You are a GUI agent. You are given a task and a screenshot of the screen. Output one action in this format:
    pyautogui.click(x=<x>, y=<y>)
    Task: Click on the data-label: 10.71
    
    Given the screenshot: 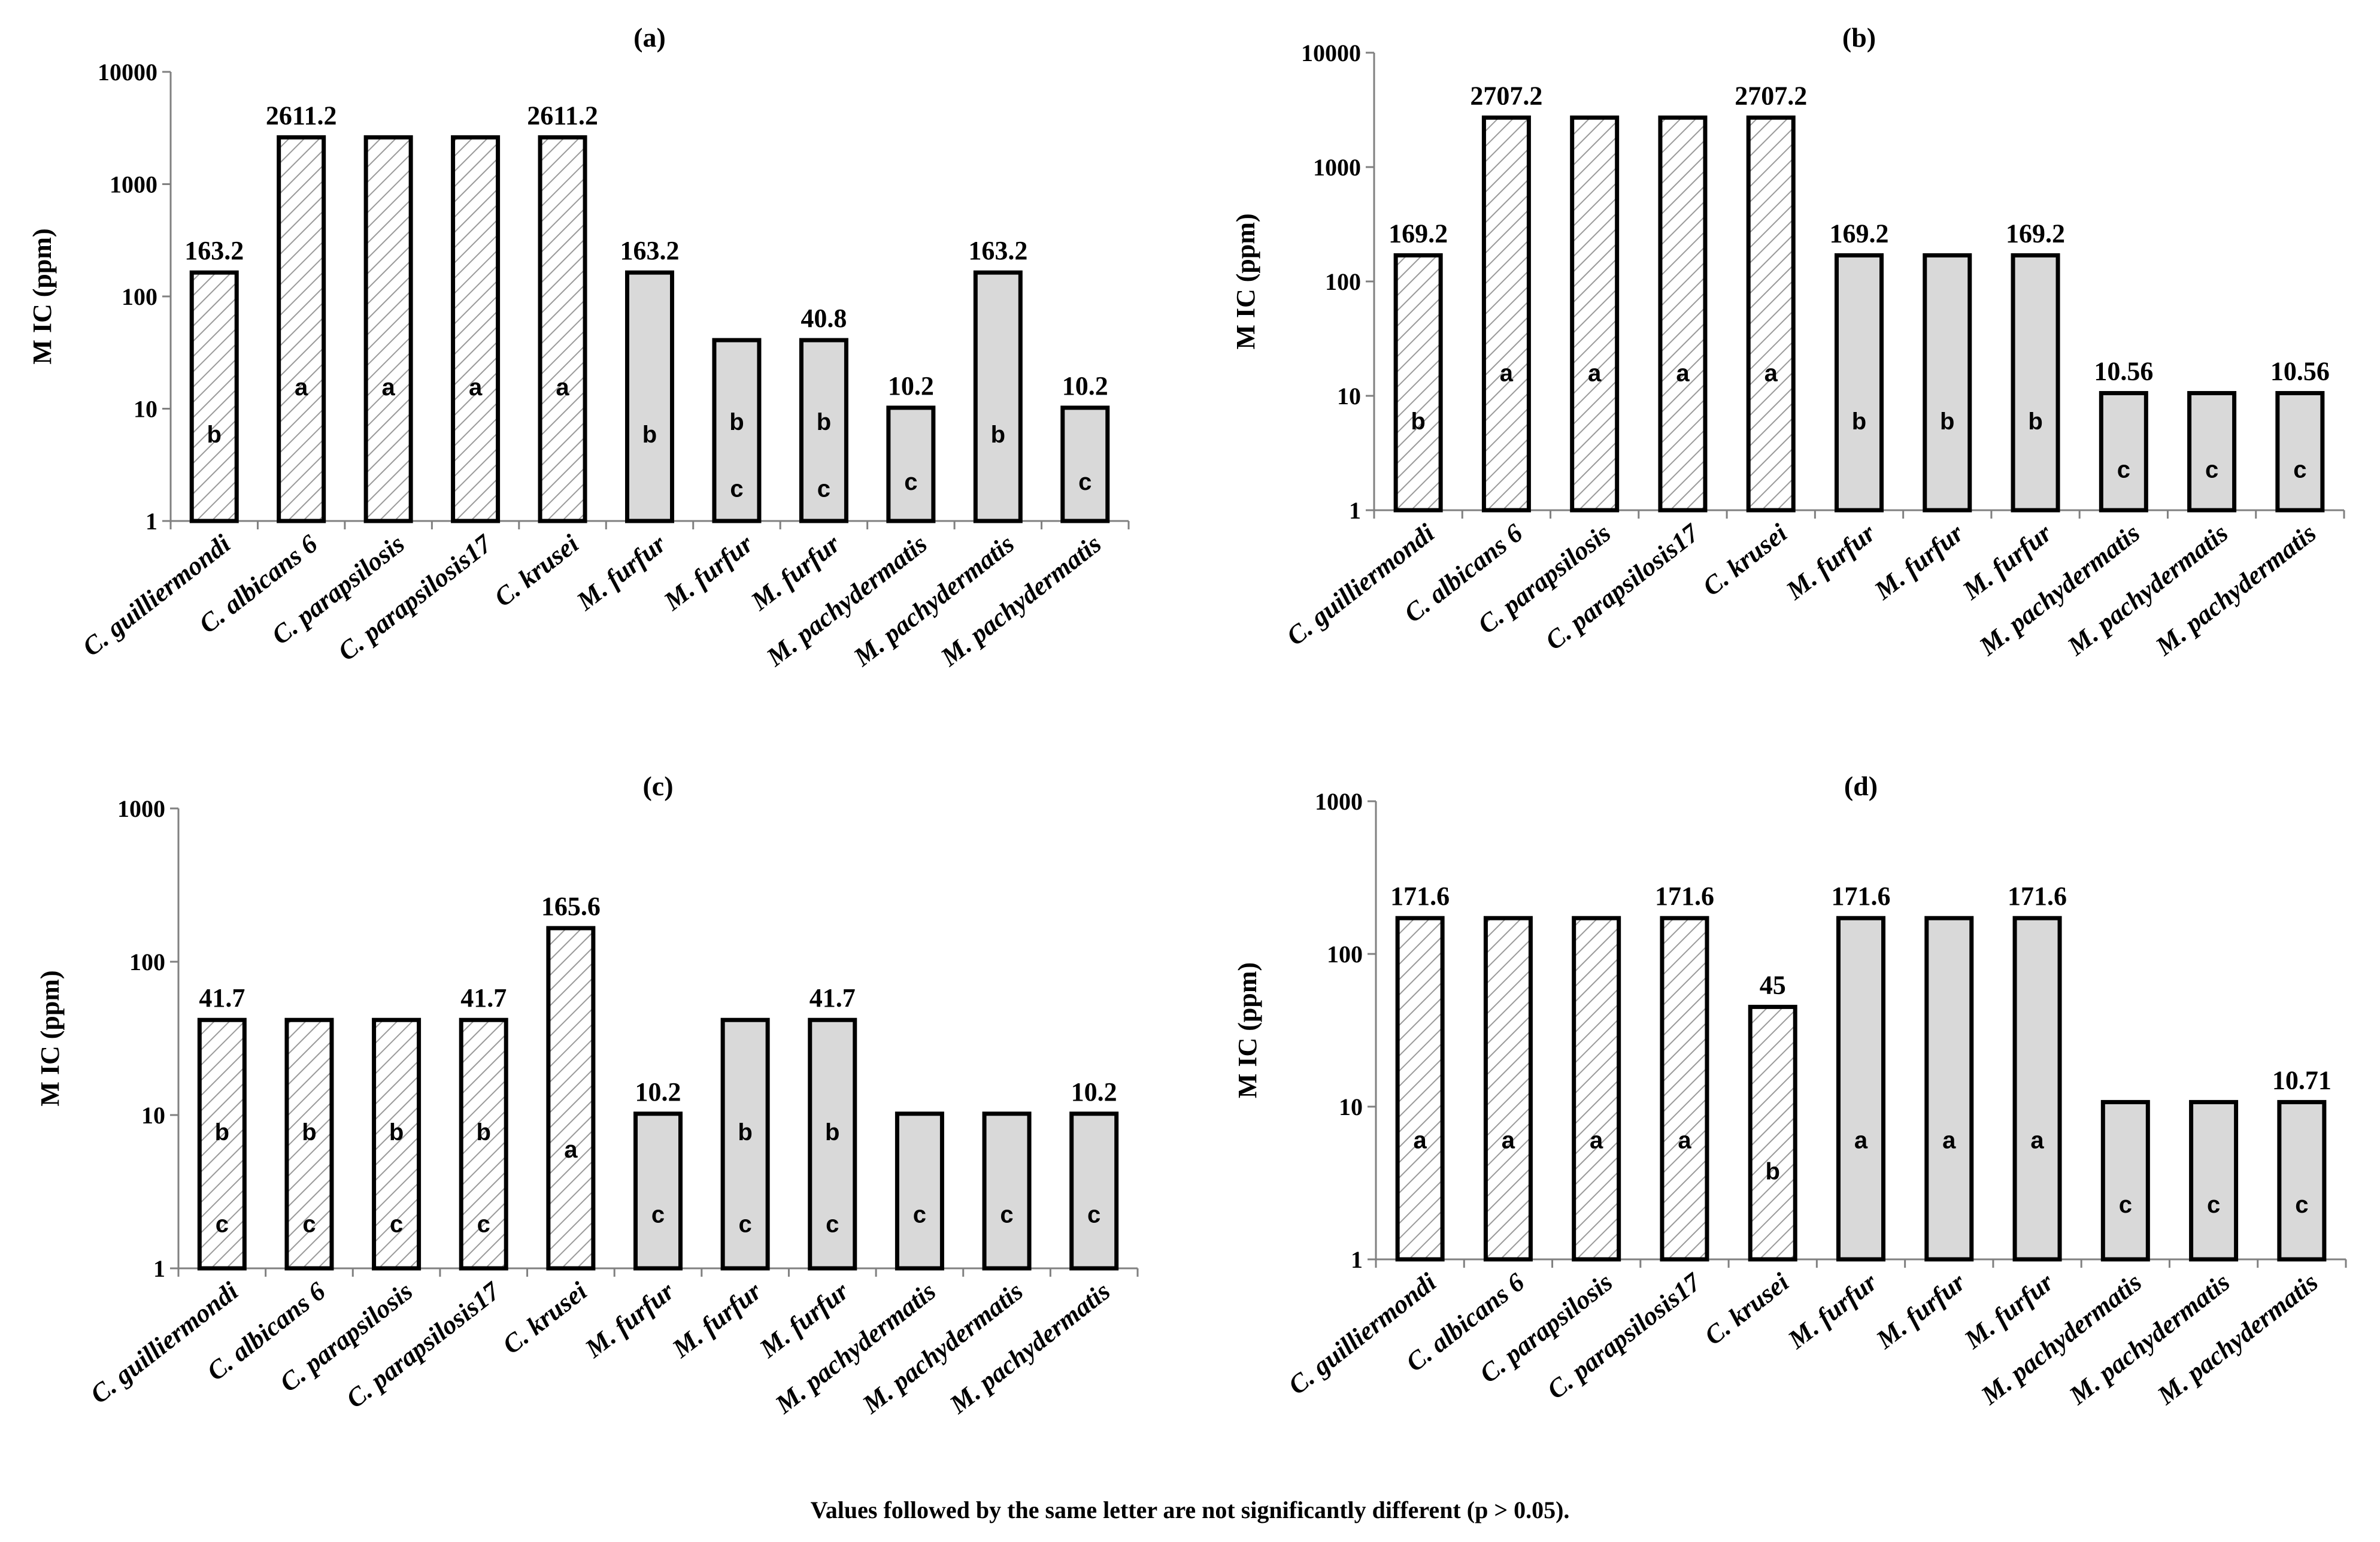 What is the action you would take?
    pyautogui.click(x=2302, y=1080)
    